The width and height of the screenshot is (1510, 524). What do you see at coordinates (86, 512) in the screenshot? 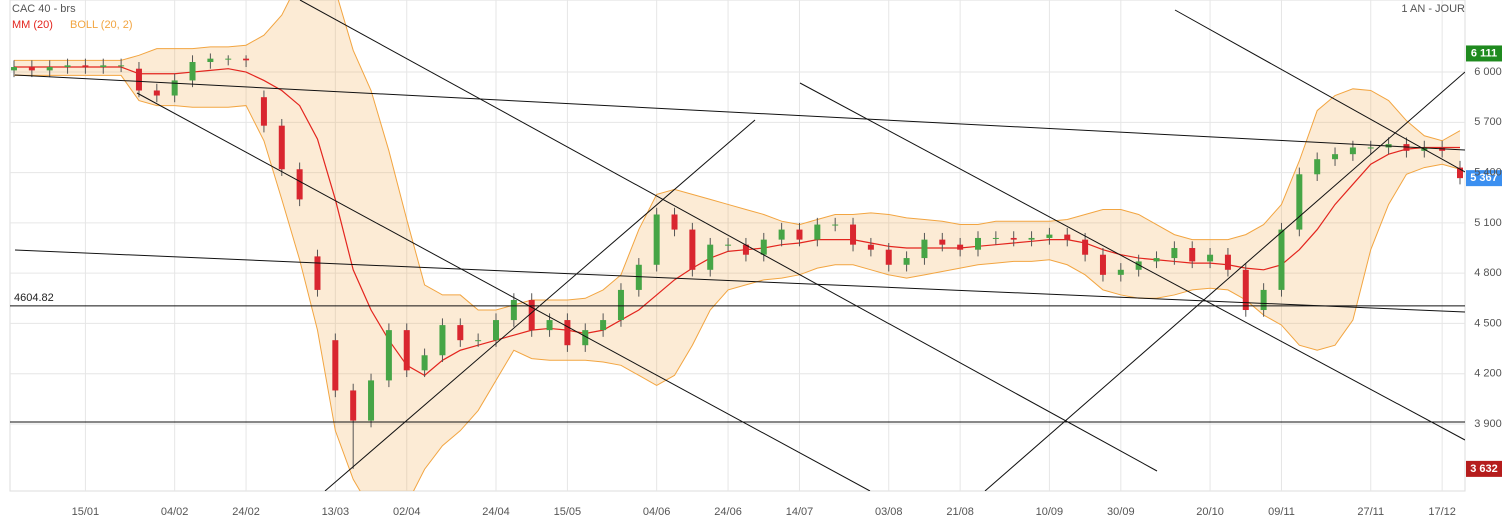
I see `x-tick-label: 15/01` at bounding box center [86, 512].